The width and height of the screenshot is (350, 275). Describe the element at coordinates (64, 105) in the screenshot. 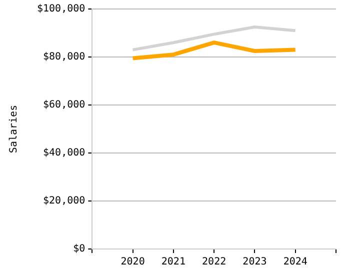

I see `y-tick-label: $60,000` at that location.